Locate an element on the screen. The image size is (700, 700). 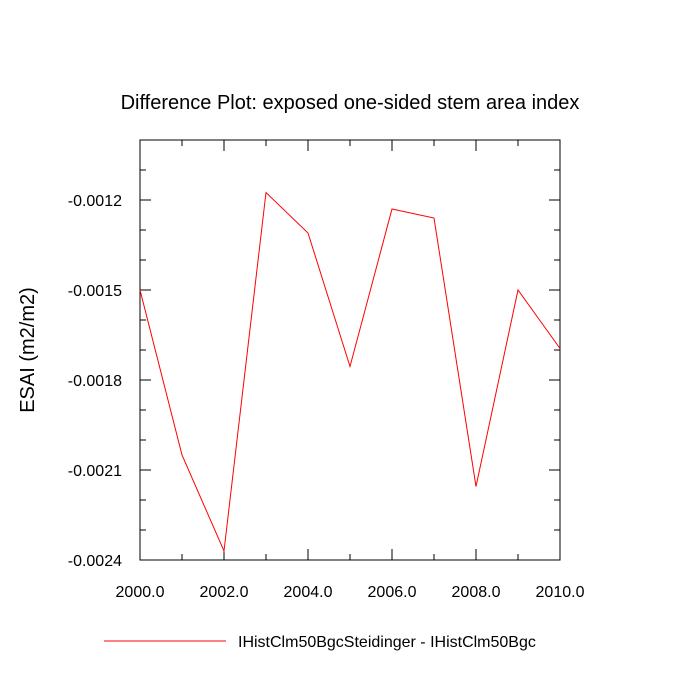
y-axis-title: ESAI (m2/m2) is located at coordinates (28, 350).